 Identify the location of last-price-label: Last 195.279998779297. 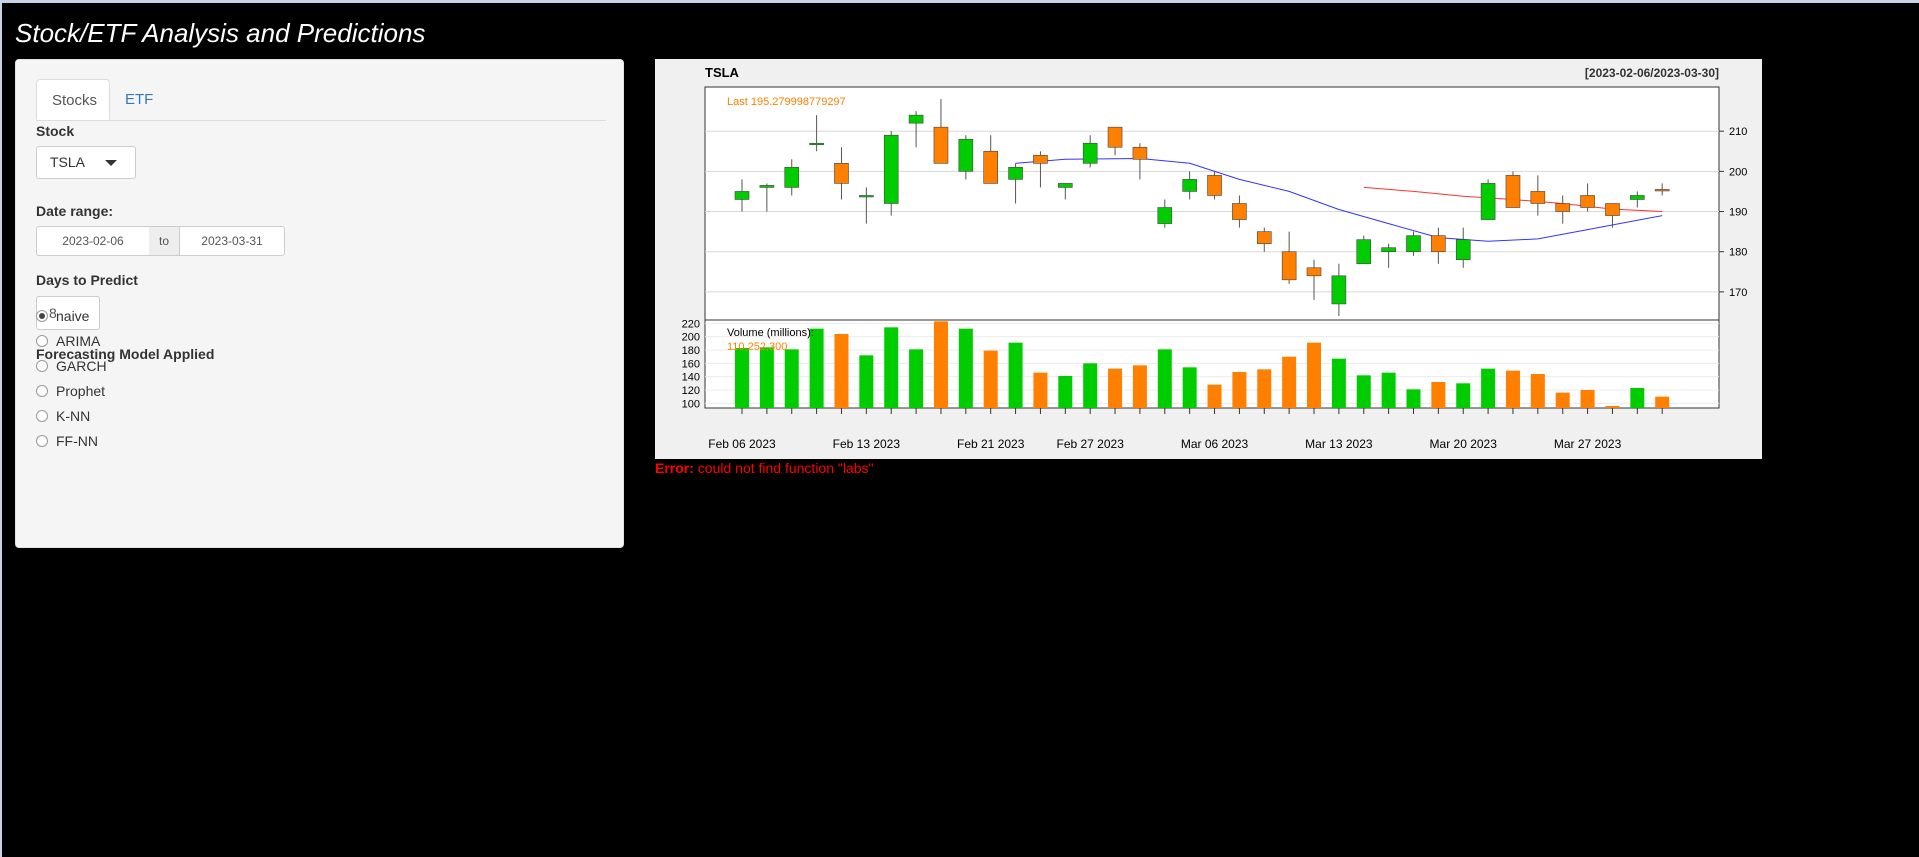
(786, 102).